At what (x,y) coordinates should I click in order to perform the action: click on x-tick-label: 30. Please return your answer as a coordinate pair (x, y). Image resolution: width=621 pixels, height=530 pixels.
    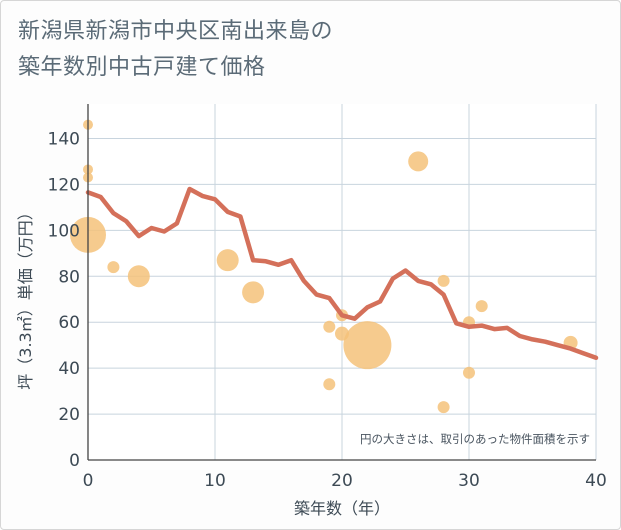
    Looking at the image, I should click on (469, 481).